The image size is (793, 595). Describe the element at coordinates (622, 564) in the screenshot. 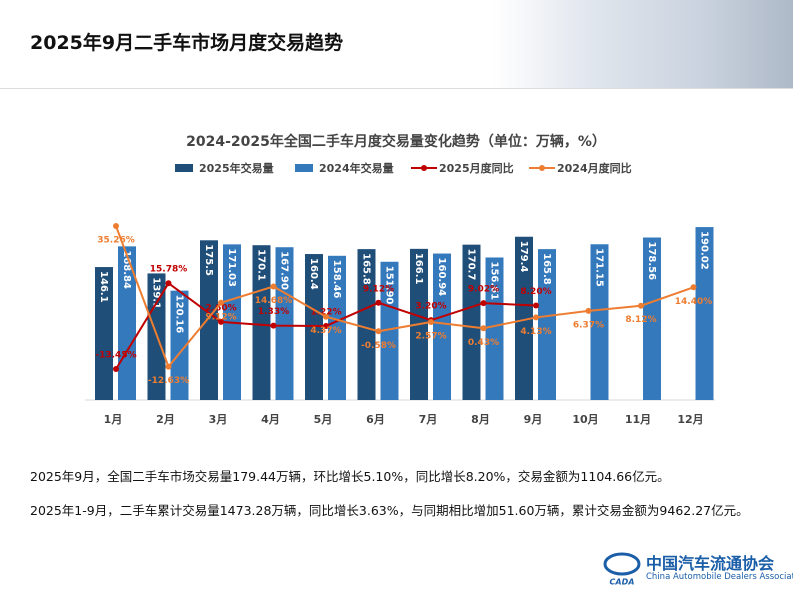

I see `logo-shape` at that location.